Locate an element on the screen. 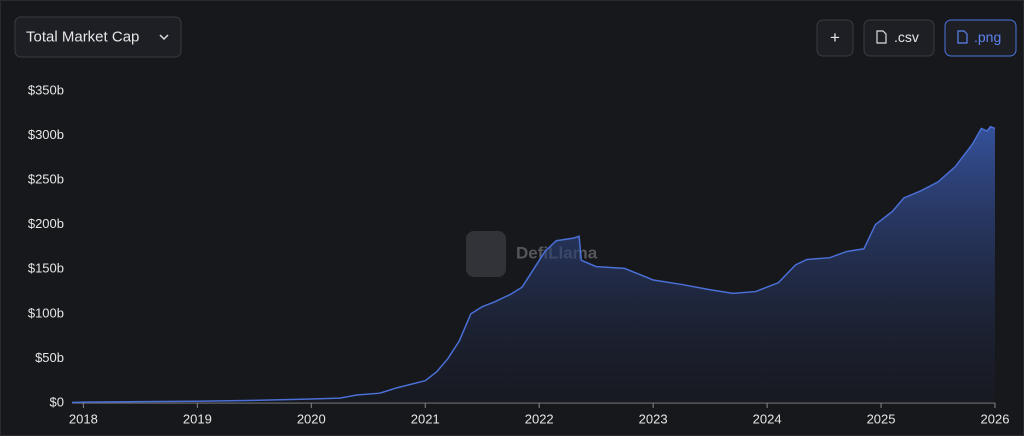 Image resolution: width=1024 pixels, height=436 pixels. x-tick-label: 2025 is located at coordinates (881, 418).